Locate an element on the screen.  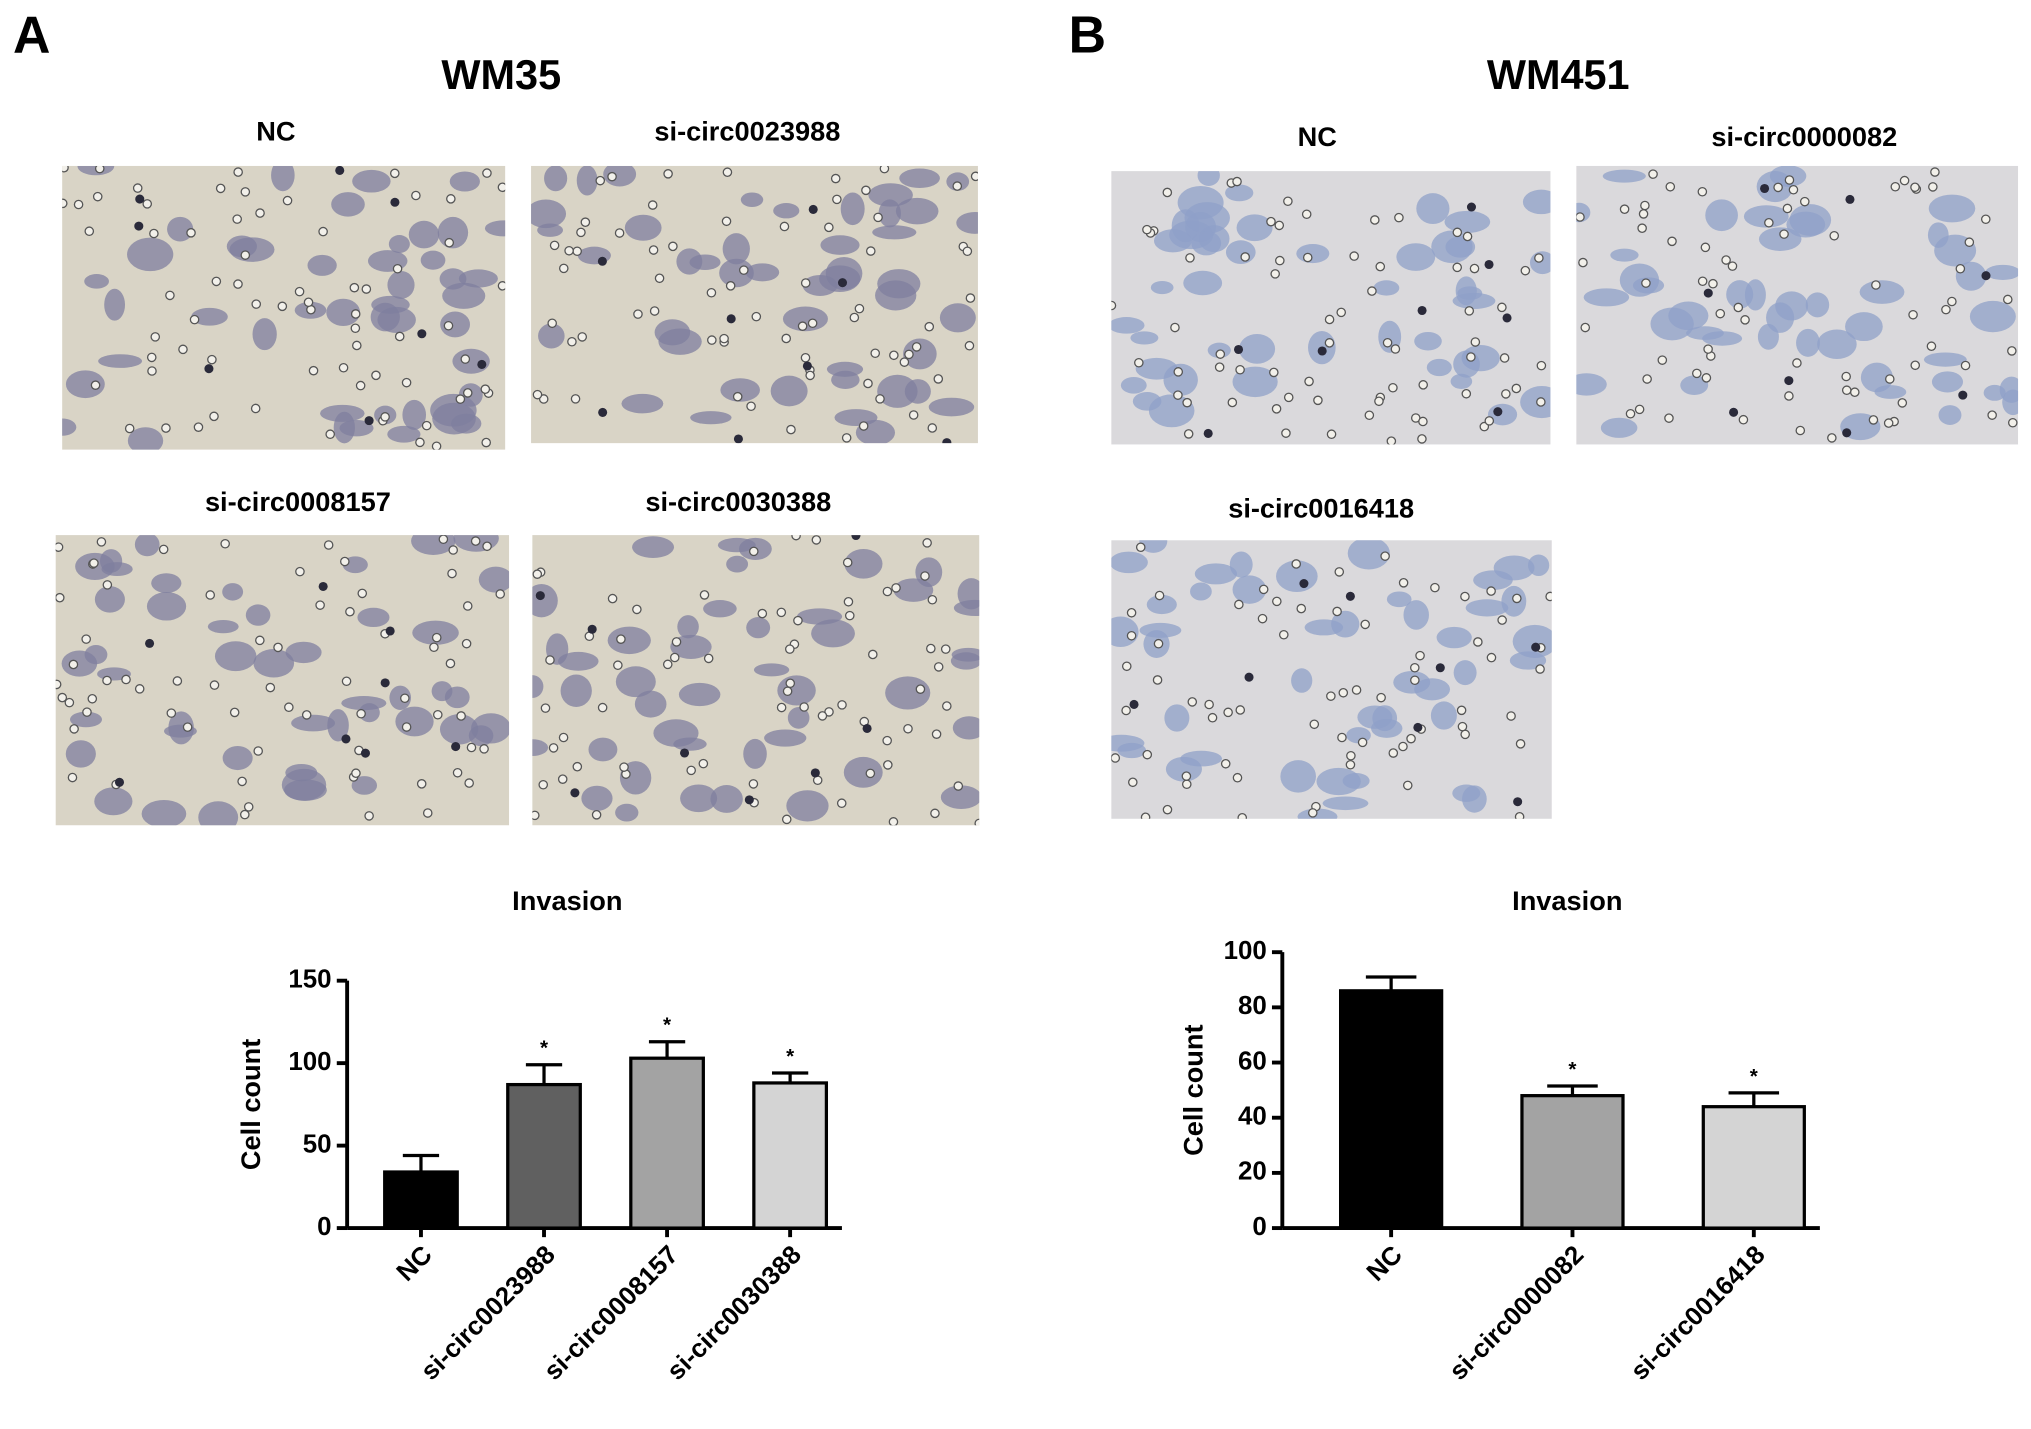
y-axis-label: Cell count is located at coordinates (250, 1104).